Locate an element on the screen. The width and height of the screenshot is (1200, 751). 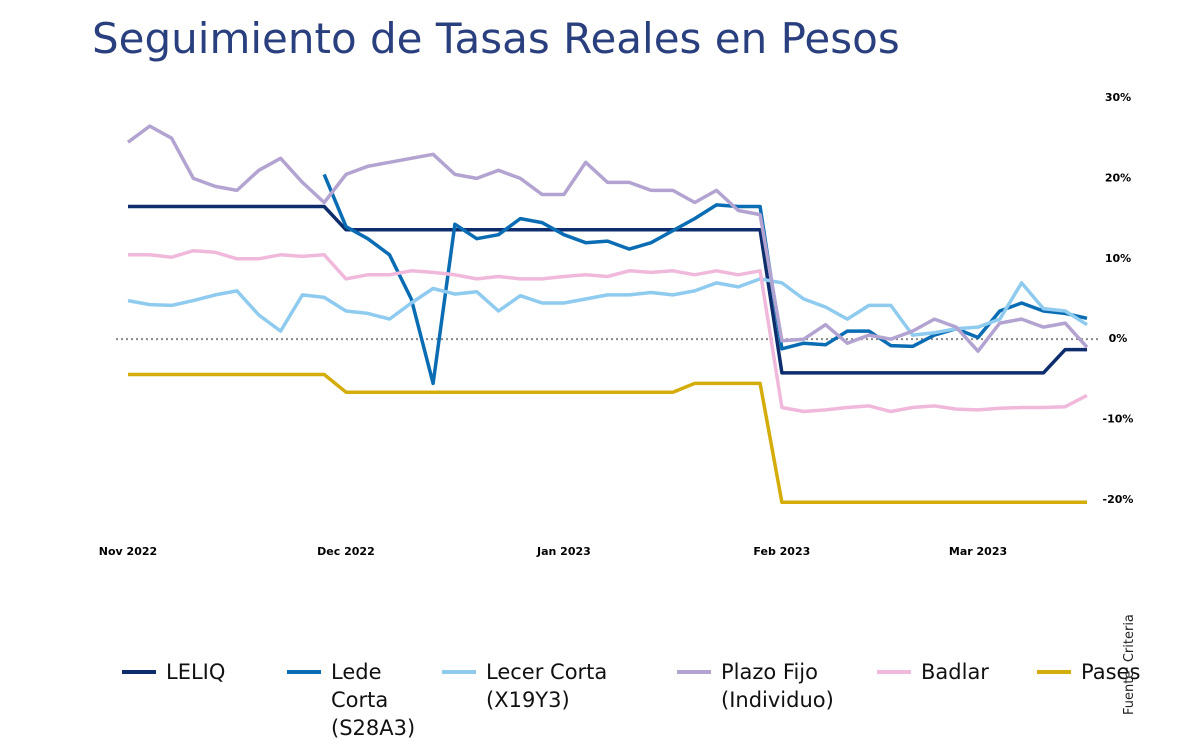
legend-label: Pases is located at coordinates (1111, 672).